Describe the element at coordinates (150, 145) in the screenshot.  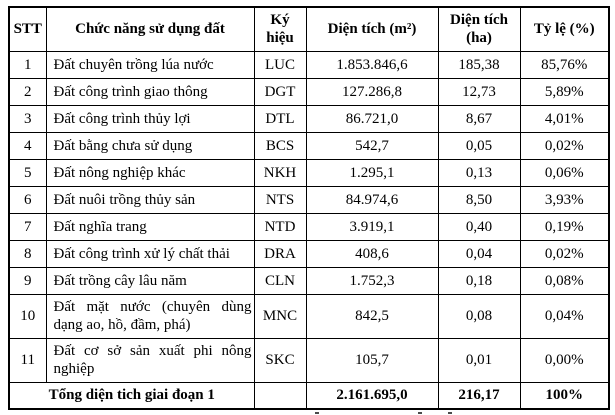
I see `cell-function: Đất bằng chưa sử dụng` at that location.